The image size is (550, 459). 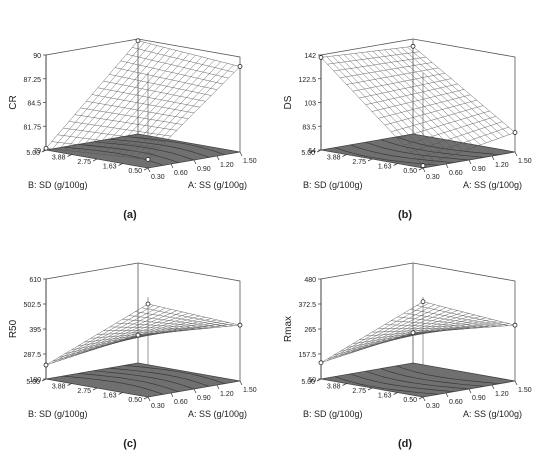 I want to click on z-tick-label: 122.5, so click(x=307, y=80).